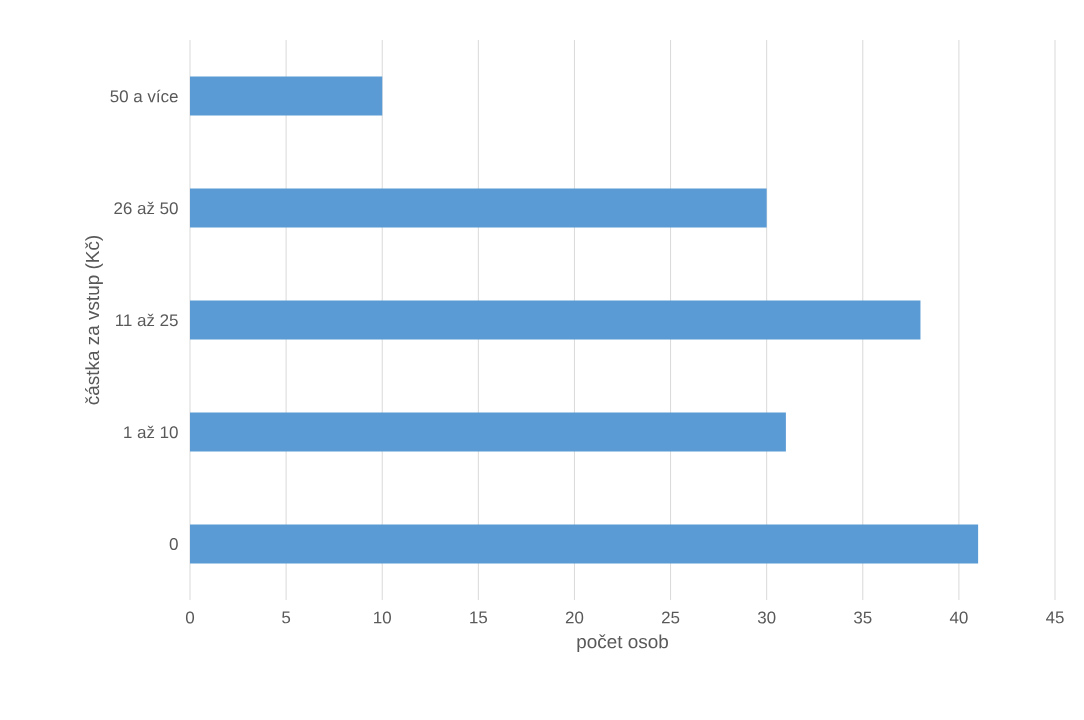 The image size is (1084, 720). I want to click on x-tick-label: 5, so click(286, 617).